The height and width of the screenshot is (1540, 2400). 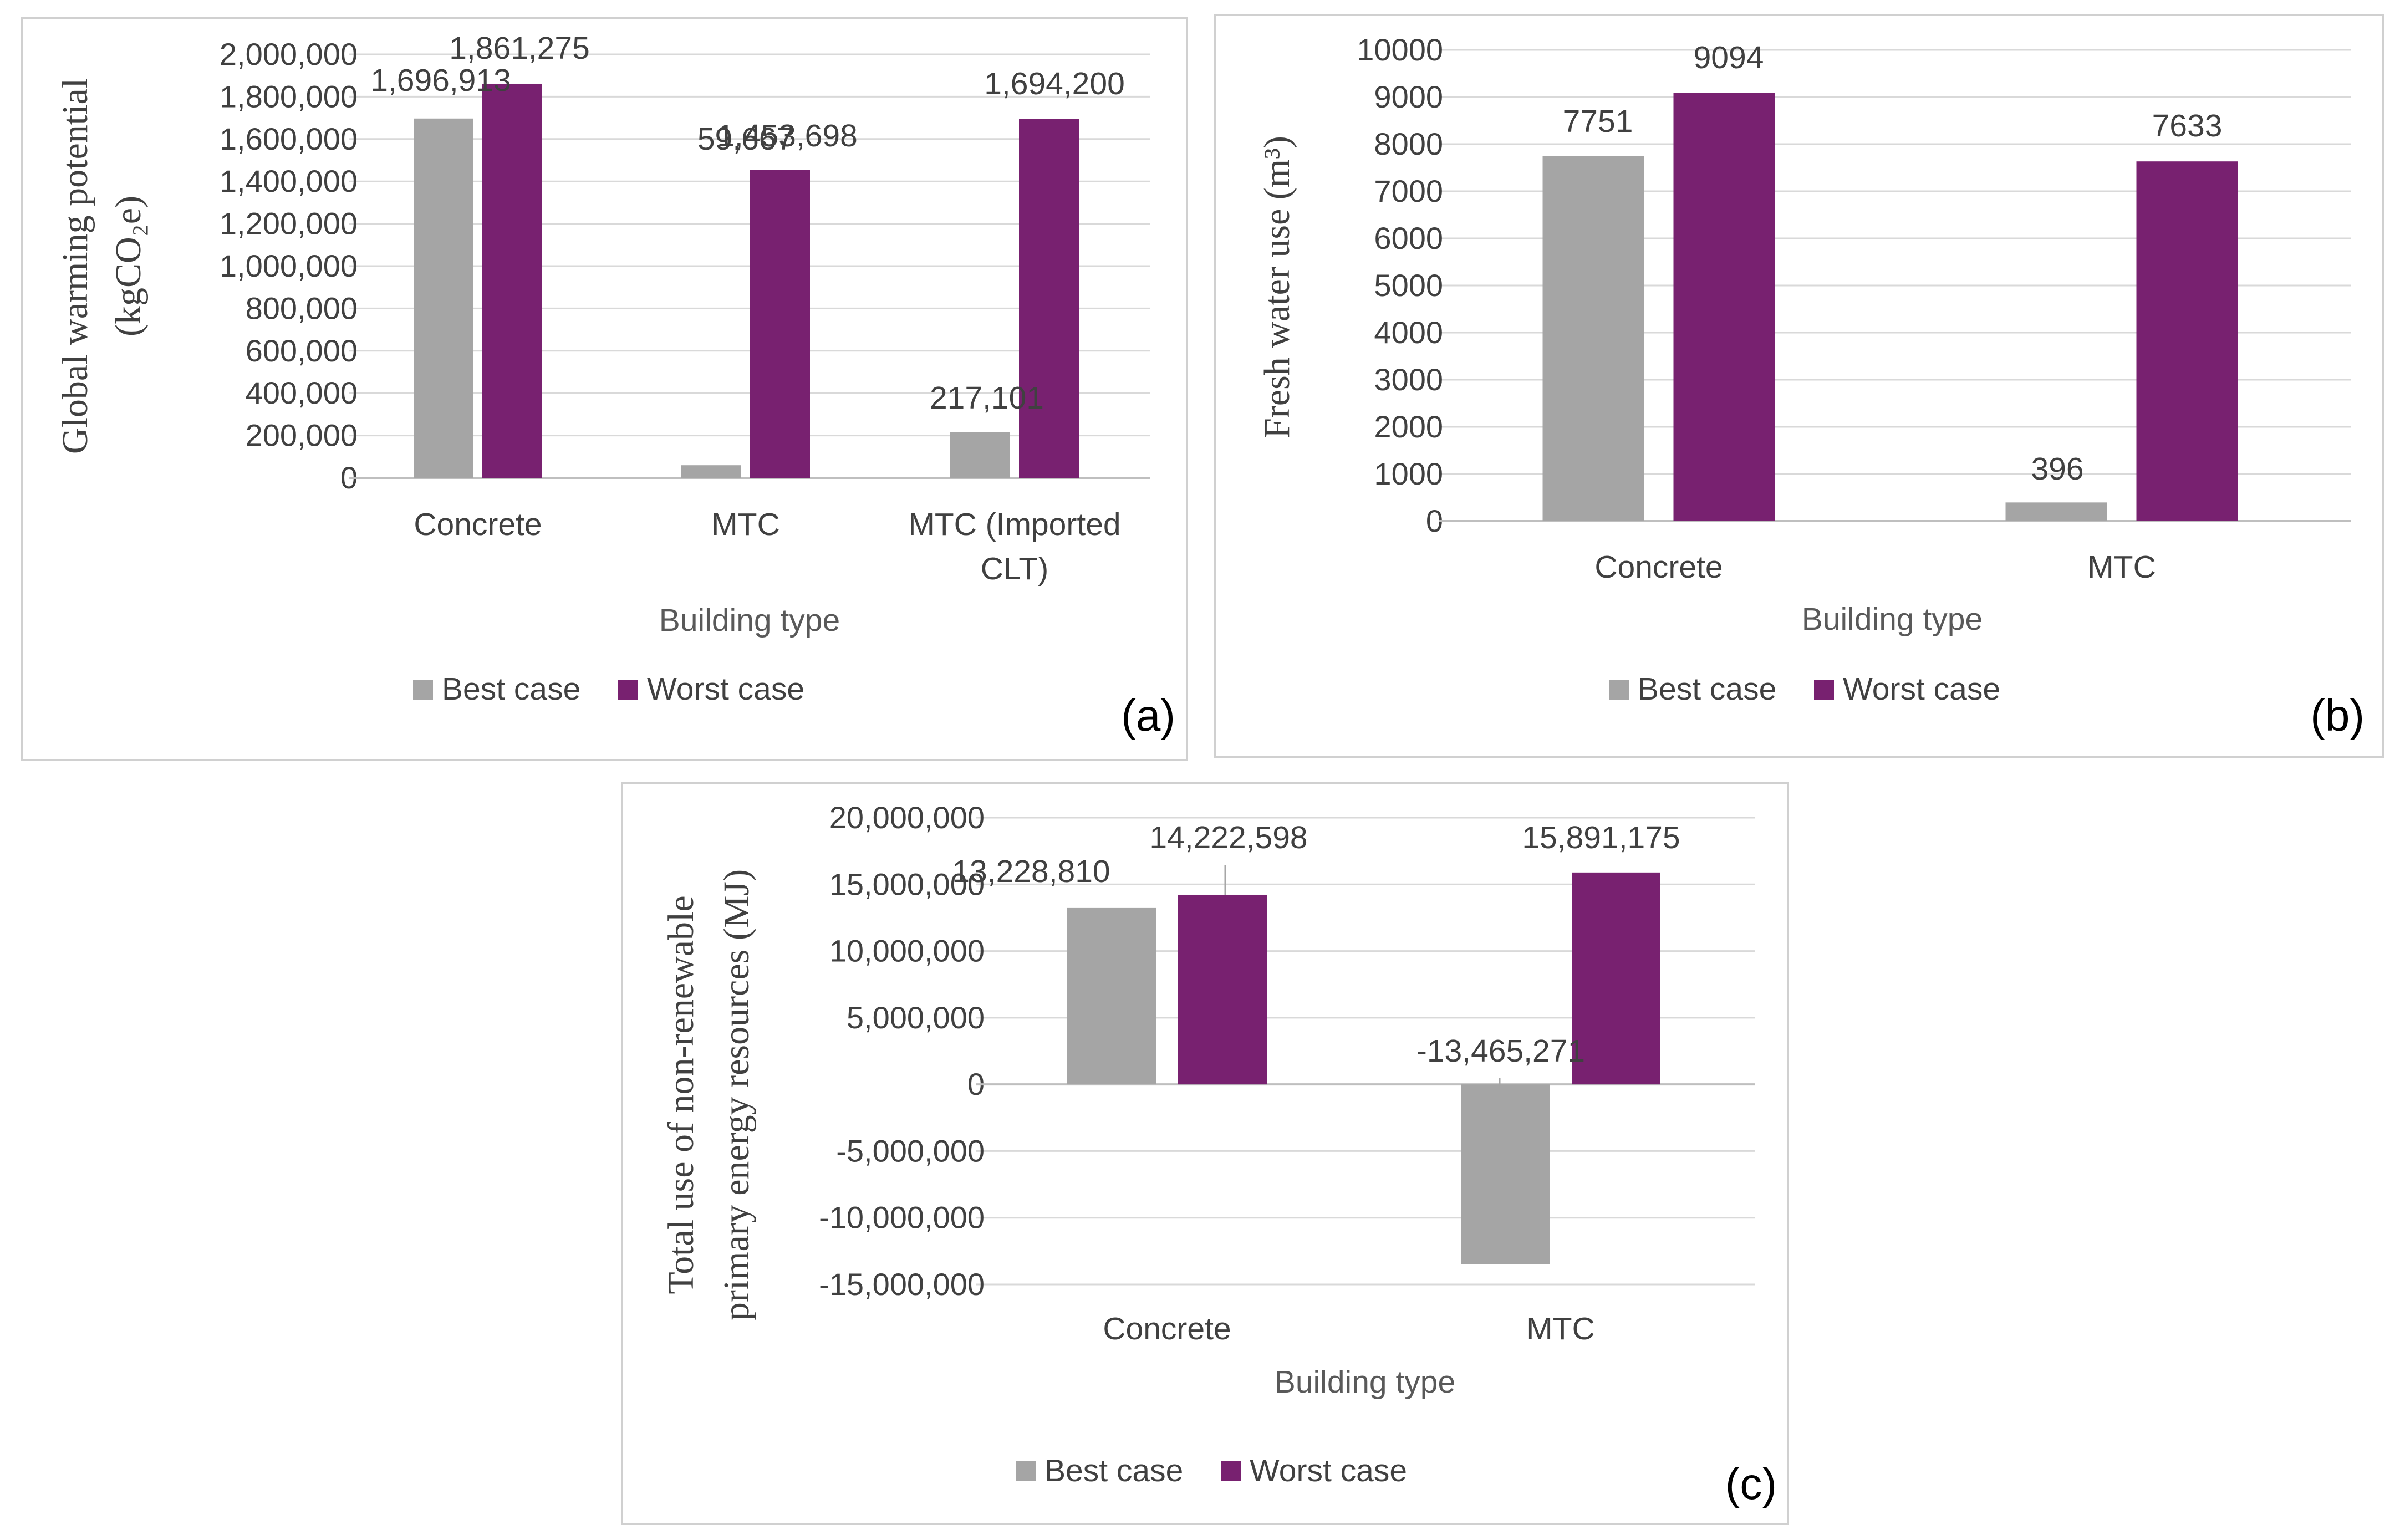 What do you see at coordinates (902, 1217) in the screenshot?
I see `y-tick-label: -10,000,000` at bounding box center [902, 1217].